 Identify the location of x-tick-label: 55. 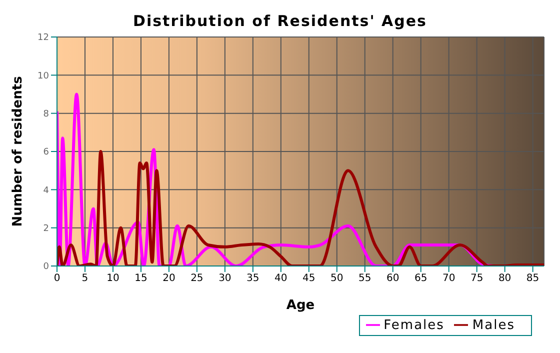
(365, 278).